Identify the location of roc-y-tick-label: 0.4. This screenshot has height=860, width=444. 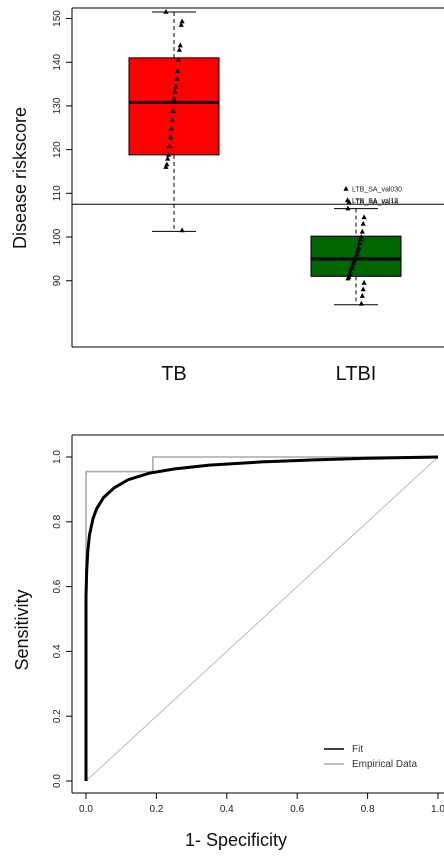
(57, 651).